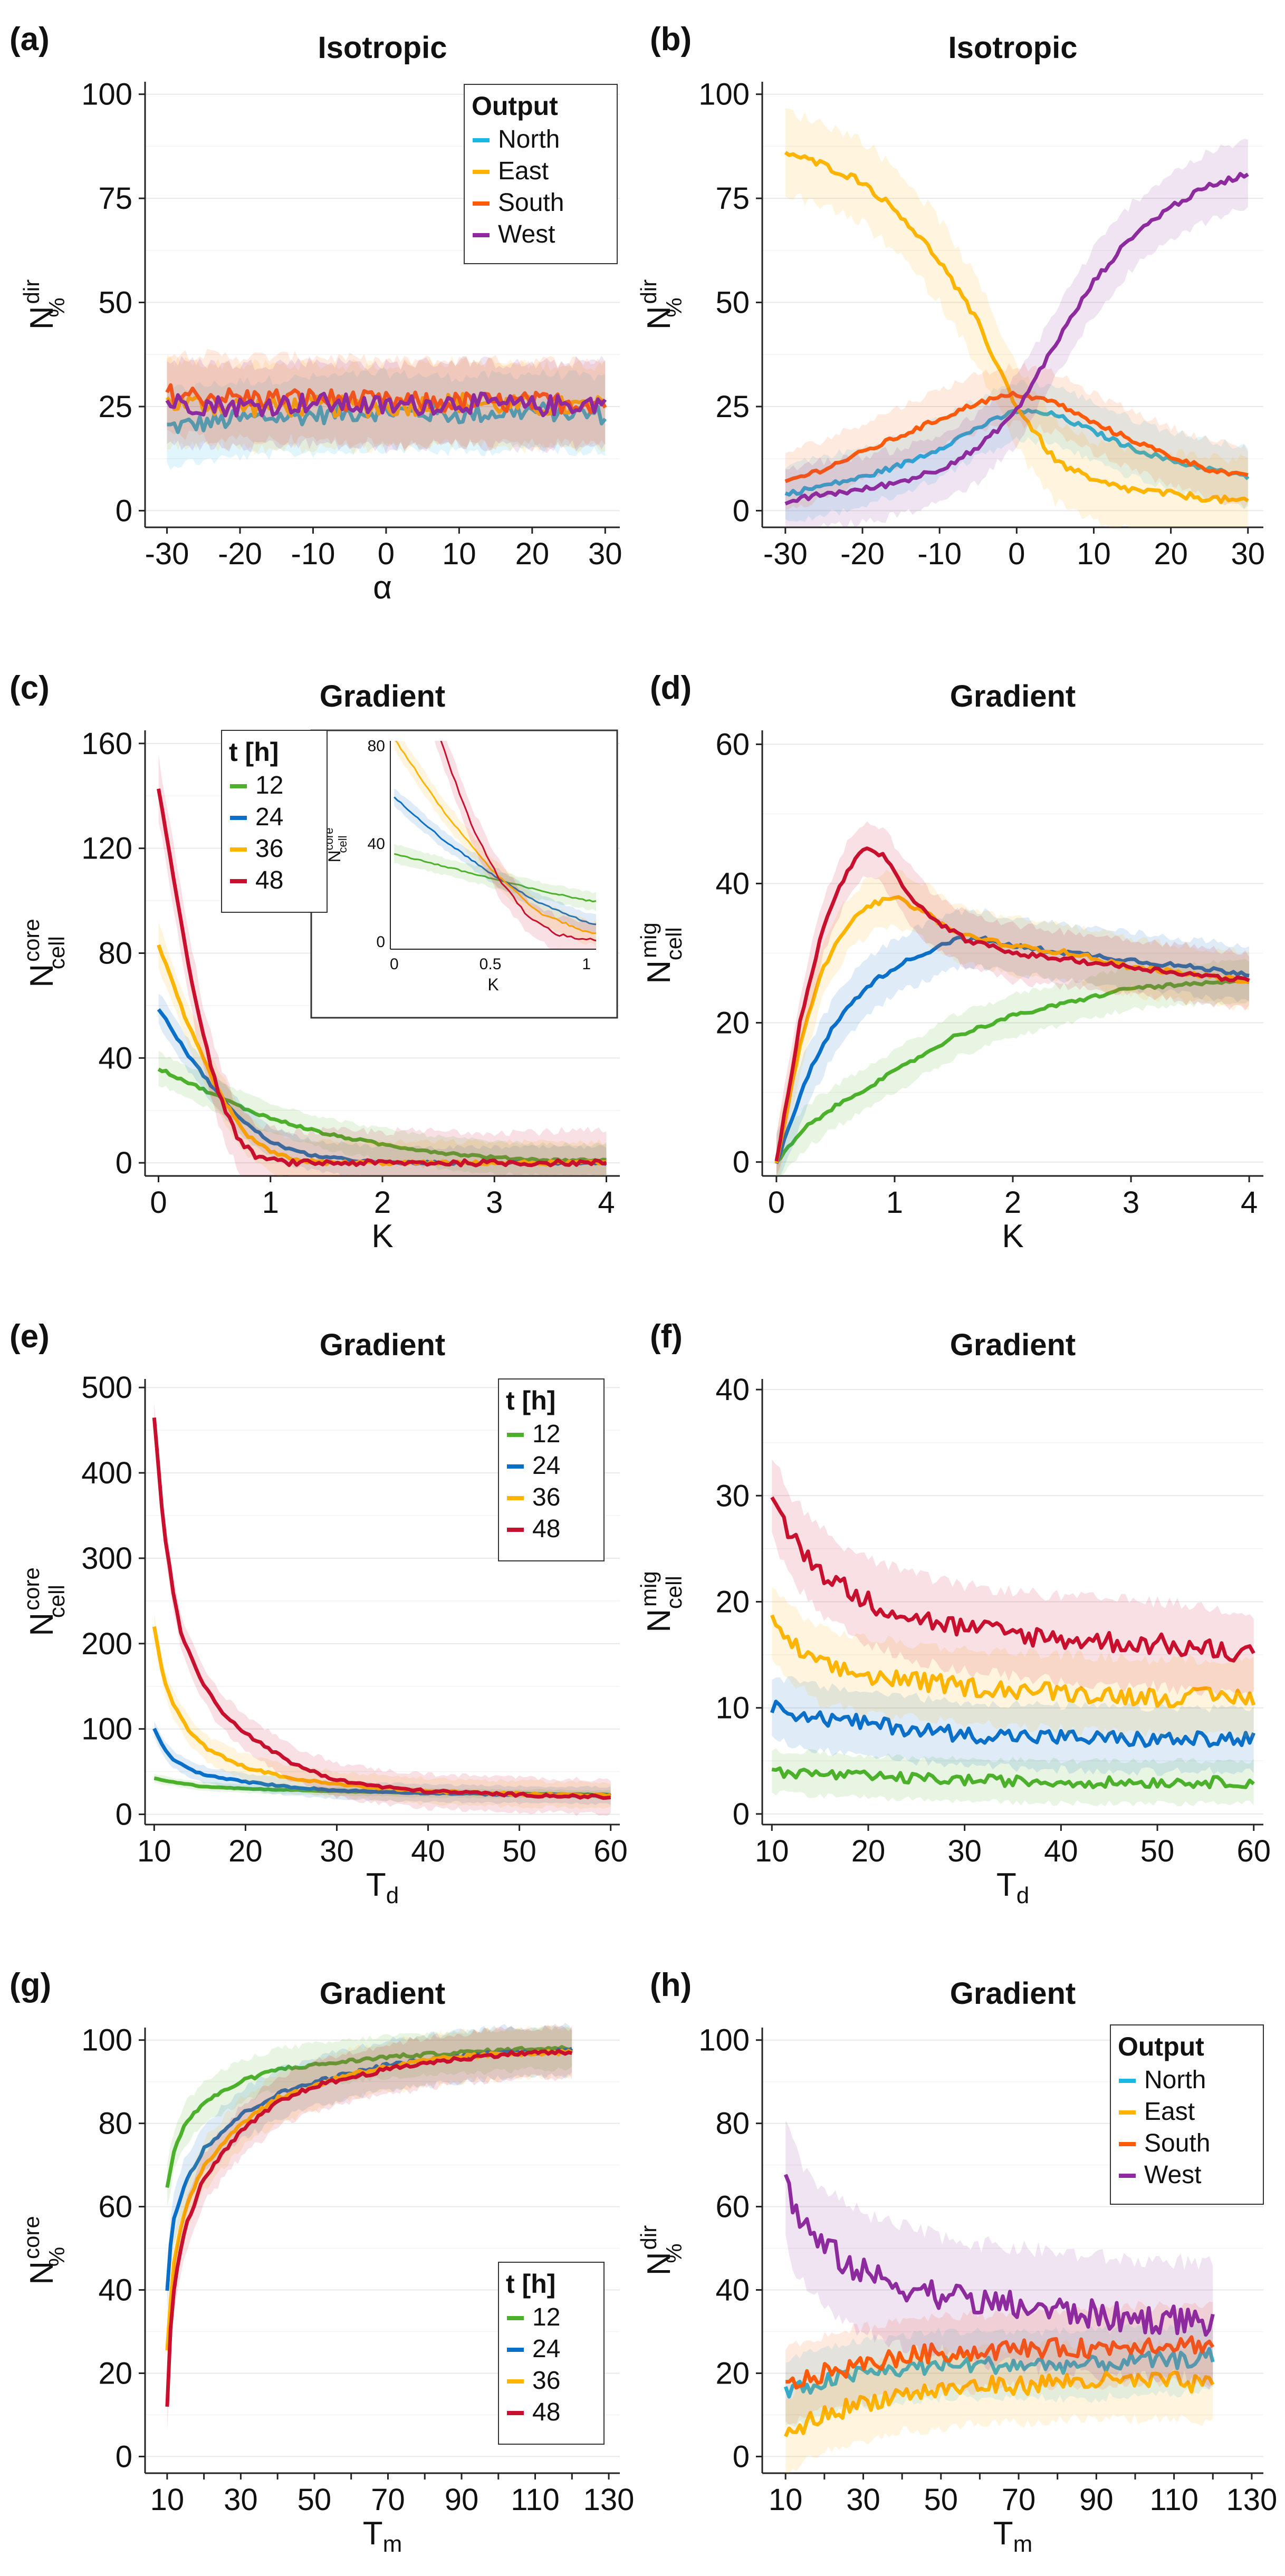  What do you see at coordinates (515, 106) in the screenshot?
I see `legend-title: Output` at bounding box center [515, 106].